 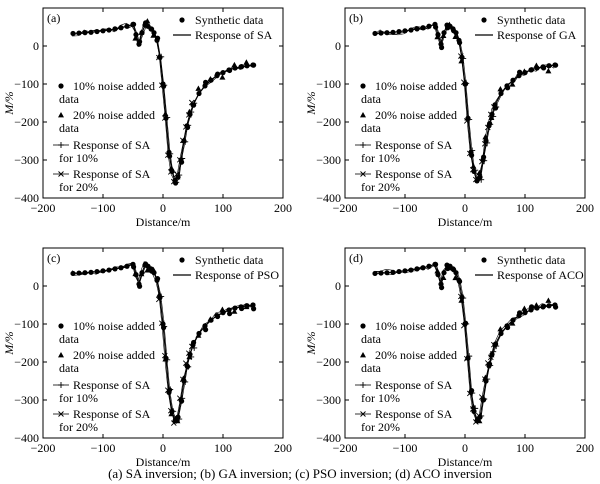 I want to click on response-10-line, so click(x=163, y=341).